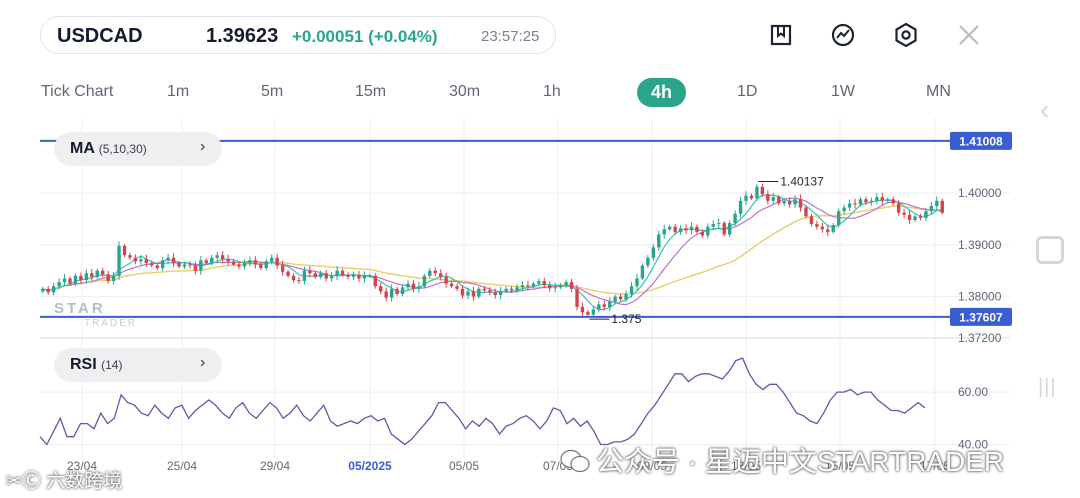 This screenshot has width=1080, height=498. I want to click on tab-mn: MN, so click(938, 91).